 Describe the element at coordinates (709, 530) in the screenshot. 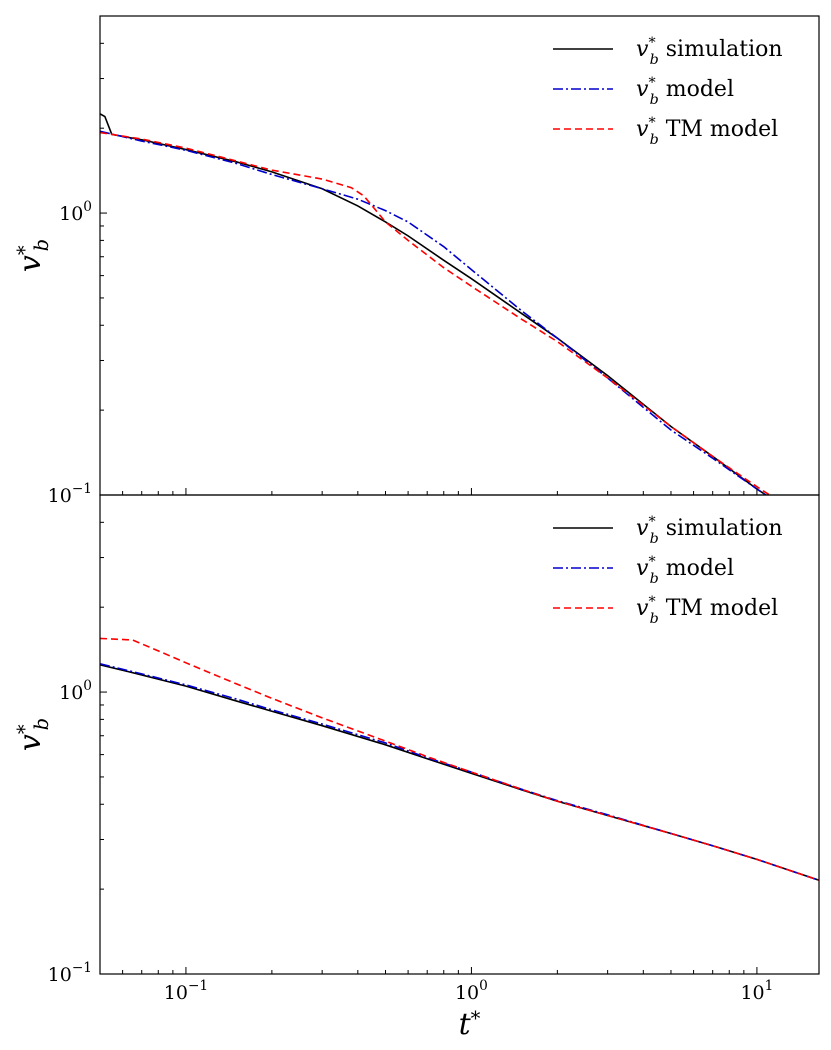

I see `legend-label-1-0: v* b simulation` at that location.